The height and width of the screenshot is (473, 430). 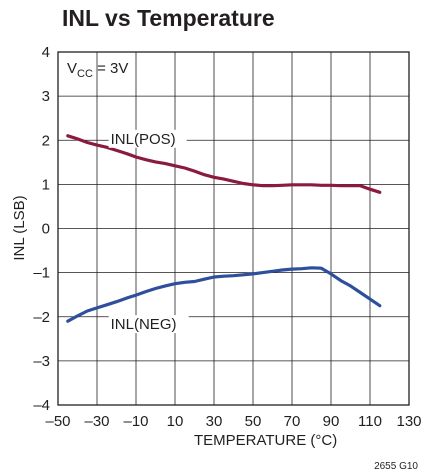 What do you see at coordinates (46, 96) in the screenshot?
I see `y-tick-label: 3` at bounding box center [46, 96].